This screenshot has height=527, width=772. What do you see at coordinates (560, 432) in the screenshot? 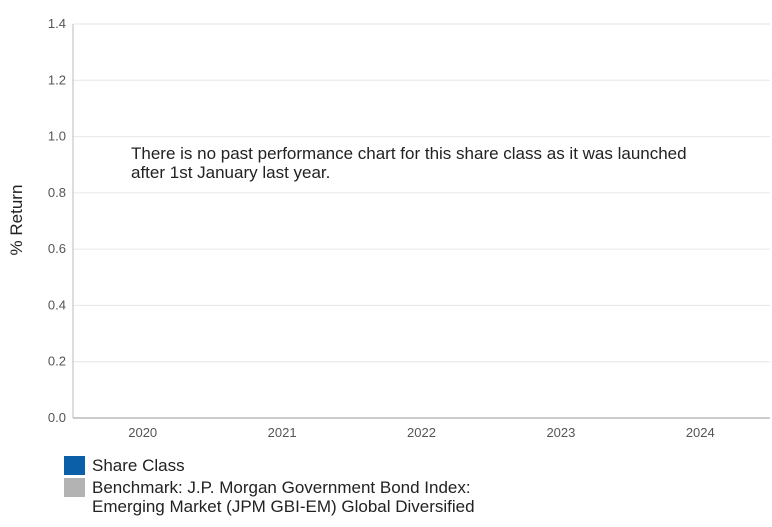
I see `x-tick-label: 2023` at bounding box center [560, 432].